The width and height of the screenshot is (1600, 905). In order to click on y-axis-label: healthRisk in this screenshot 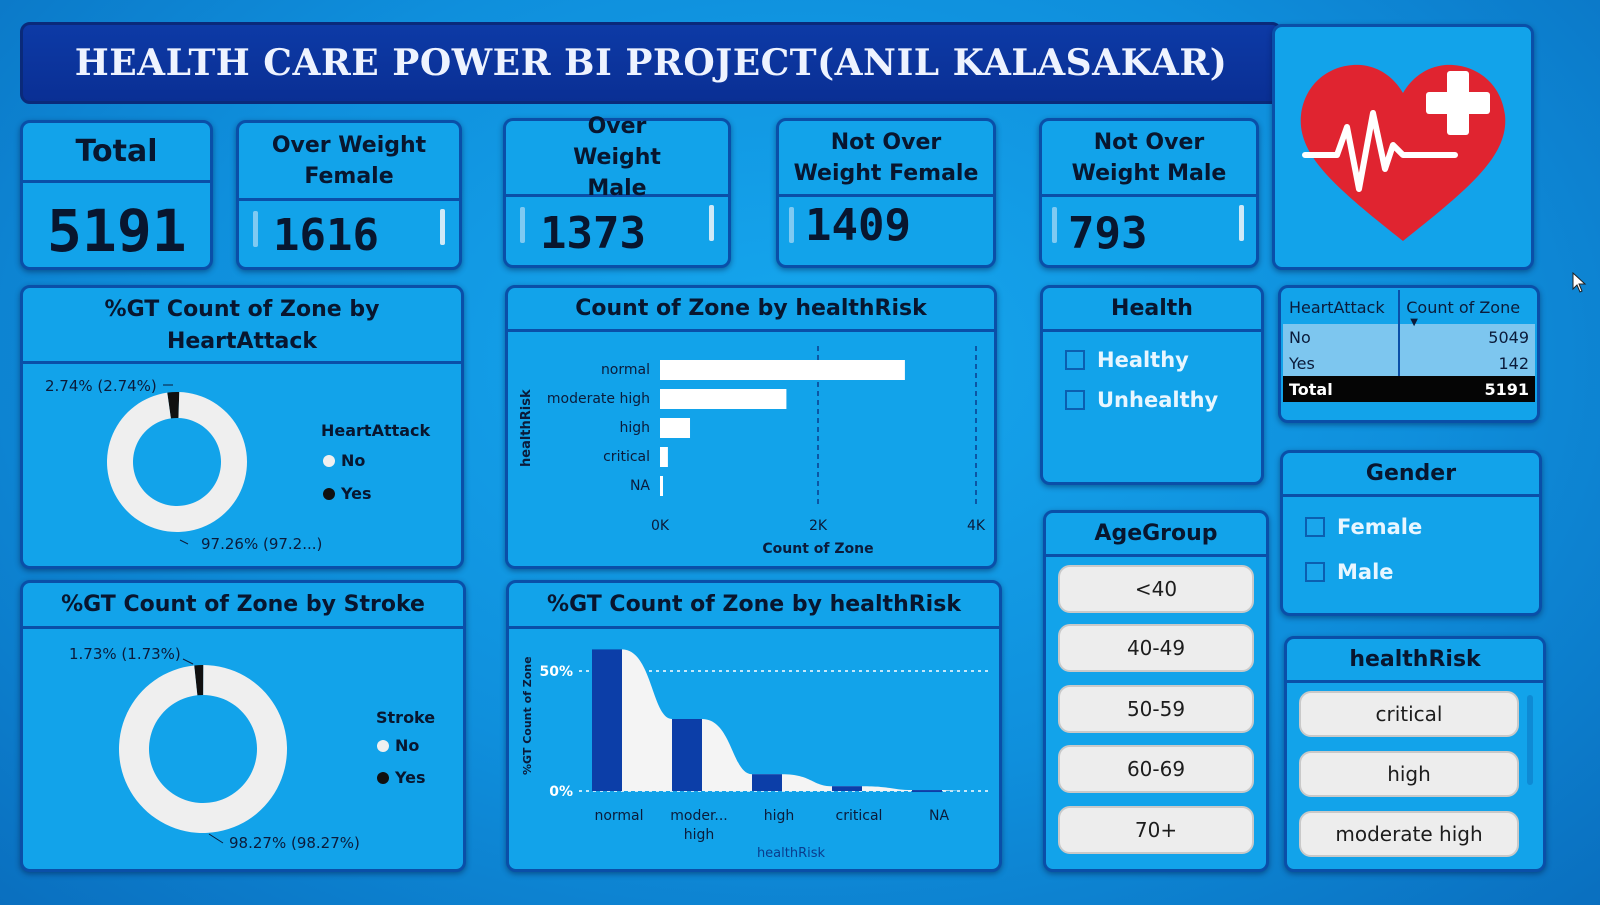, I will do `click(526, 428)`.